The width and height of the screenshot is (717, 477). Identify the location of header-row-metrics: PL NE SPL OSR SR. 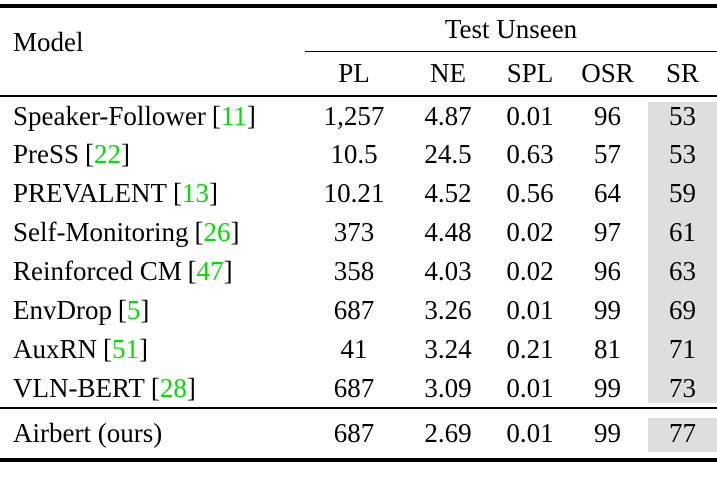
(358, 74).